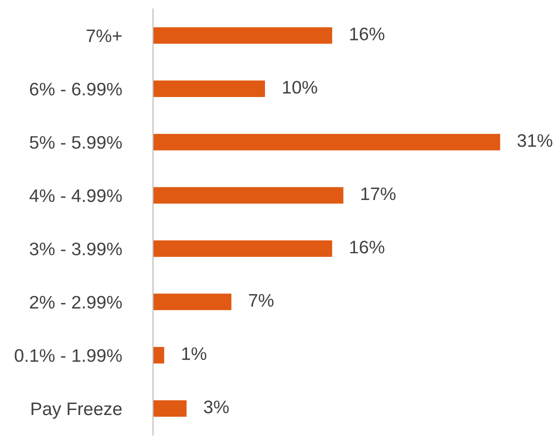  Describe the element at coordinates (76, 89) in the screenshot. I see `y-tick-label: 6% - 6.99%` at that location.